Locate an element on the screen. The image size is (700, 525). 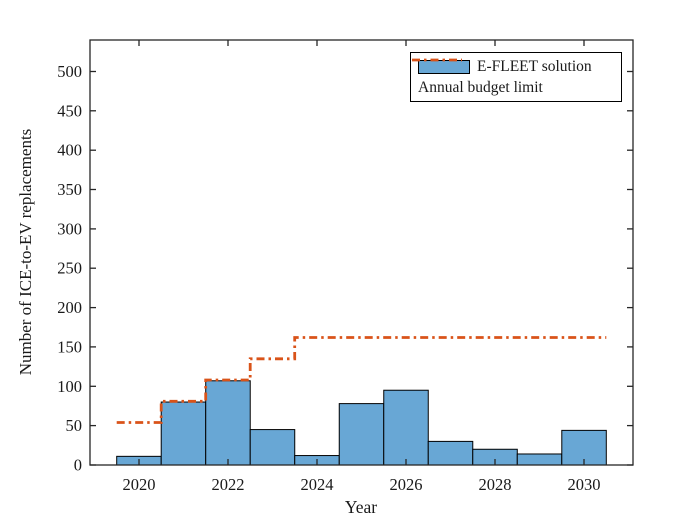
legend-label-efleet: E-FLEET solution is located at coordinates (534, 66).